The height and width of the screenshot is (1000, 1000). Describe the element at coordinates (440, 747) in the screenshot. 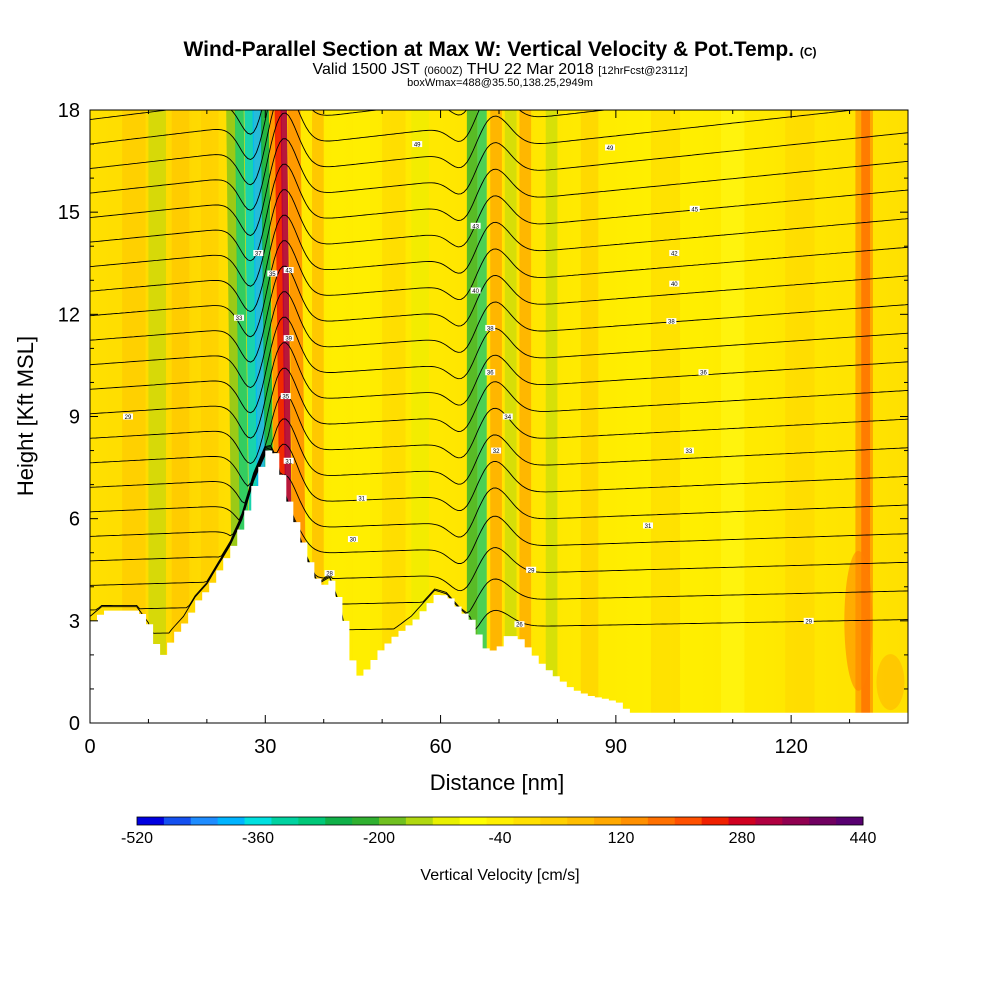

I see `x-tick-label: 60` at that location.